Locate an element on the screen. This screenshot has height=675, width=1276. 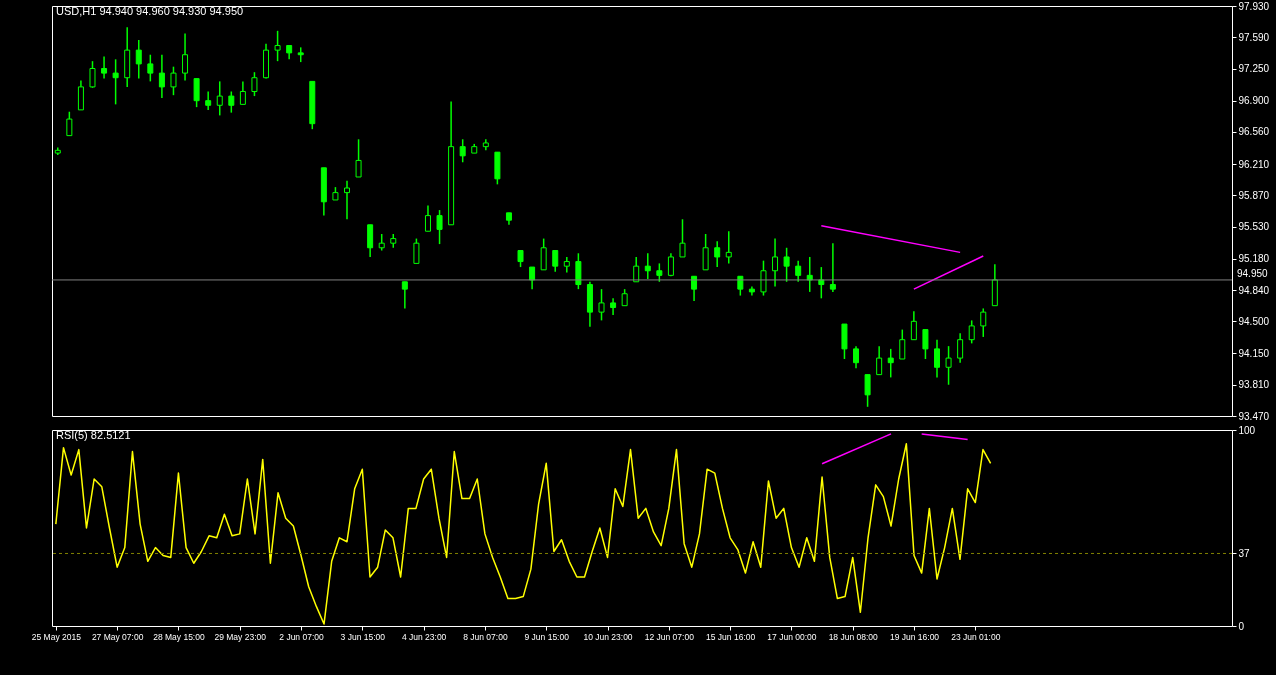
y-tick-label: 93.810 is located at coordinates (1254, 385).